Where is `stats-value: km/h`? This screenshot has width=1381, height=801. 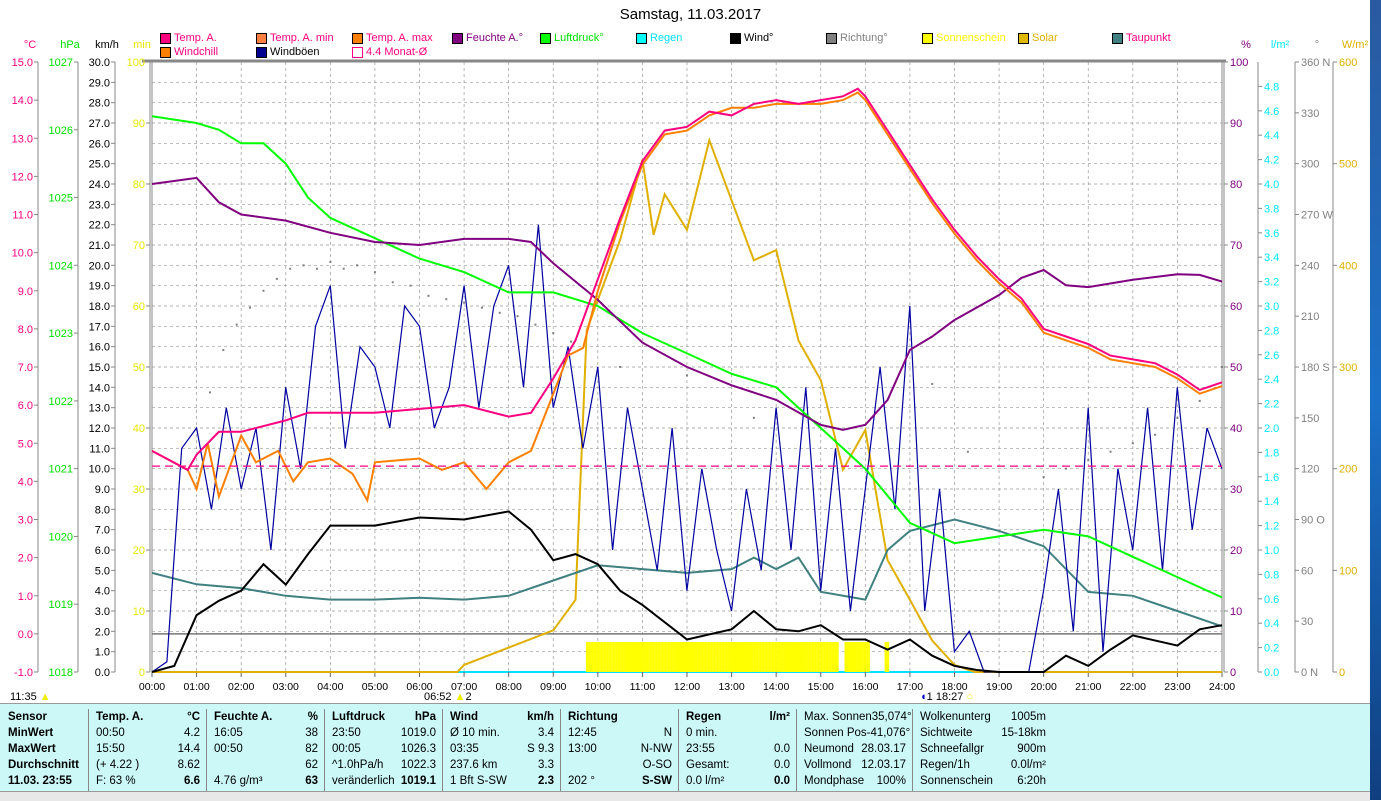 stats-value: km/h is located at coordinates (540, 717).